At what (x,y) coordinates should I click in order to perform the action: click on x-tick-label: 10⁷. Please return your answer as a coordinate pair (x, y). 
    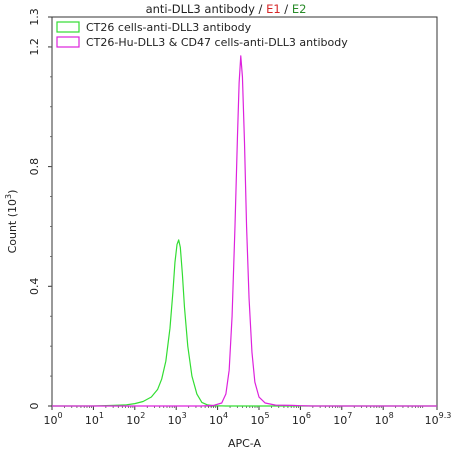
    Looking at the image, I should click on (342, 419).